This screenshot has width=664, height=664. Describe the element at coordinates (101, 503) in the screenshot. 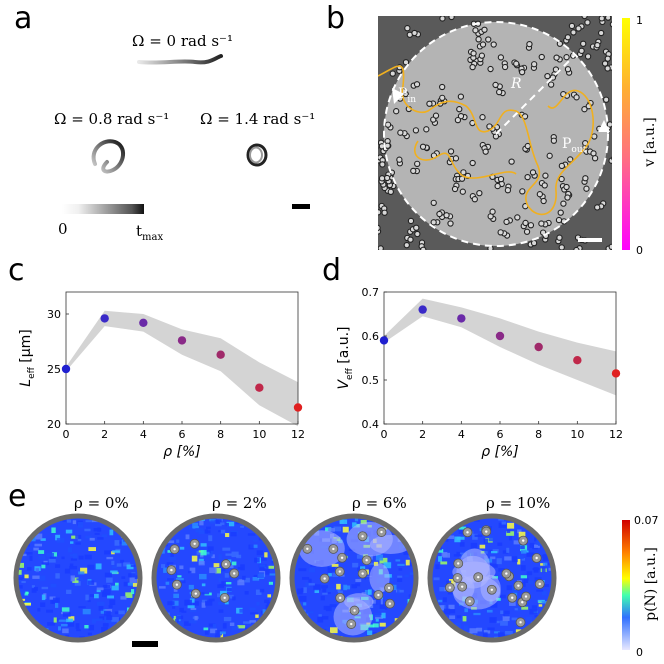

I see `heatmap-title-0: ρ = 0%` at that location.